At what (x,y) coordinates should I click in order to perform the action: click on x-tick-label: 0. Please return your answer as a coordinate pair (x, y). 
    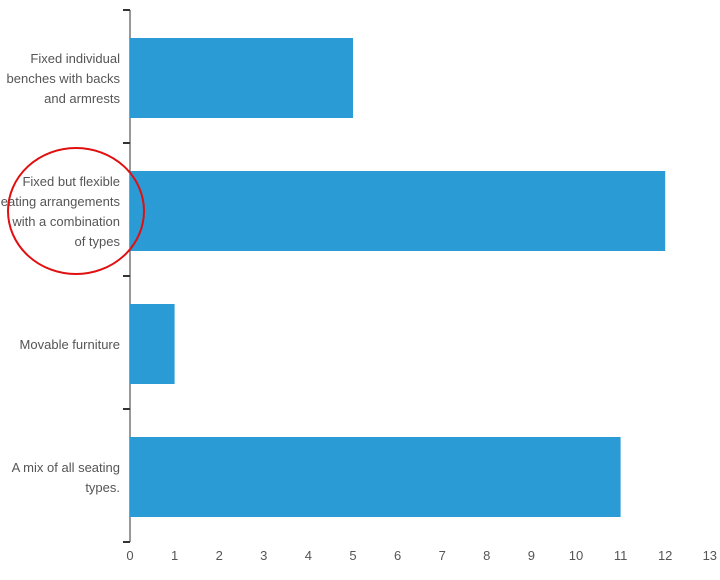
    Looking at the image, I should click on (129, 555).